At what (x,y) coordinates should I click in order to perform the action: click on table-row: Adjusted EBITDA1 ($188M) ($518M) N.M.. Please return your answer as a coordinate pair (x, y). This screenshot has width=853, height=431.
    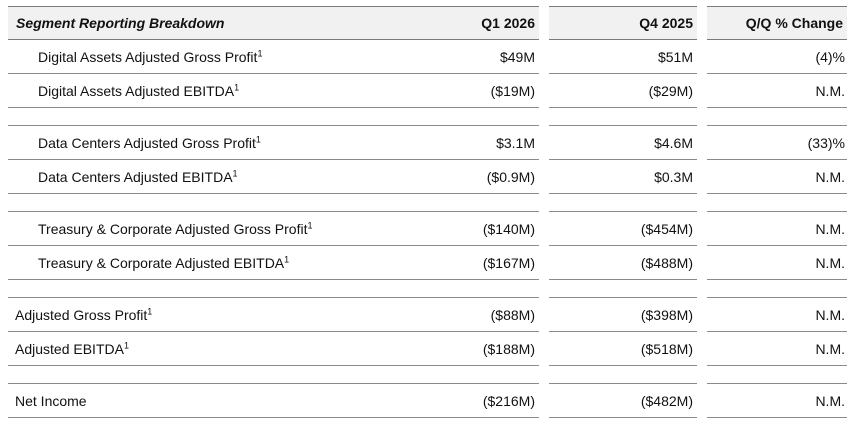
    Looking at the image, I should click on (427, 348).